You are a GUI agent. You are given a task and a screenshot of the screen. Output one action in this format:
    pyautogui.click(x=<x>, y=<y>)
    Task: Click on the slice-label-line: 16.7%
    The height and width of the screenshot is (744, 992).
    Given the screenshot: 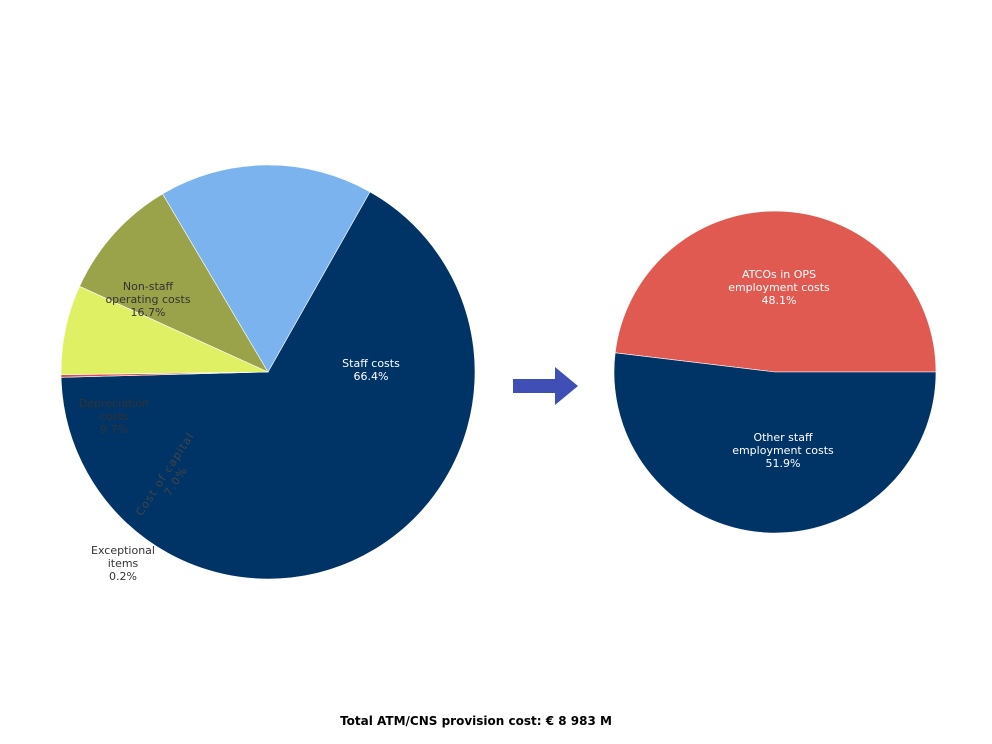 What is the action you would take?
    pyautogui.click(x=148, y=312)
    